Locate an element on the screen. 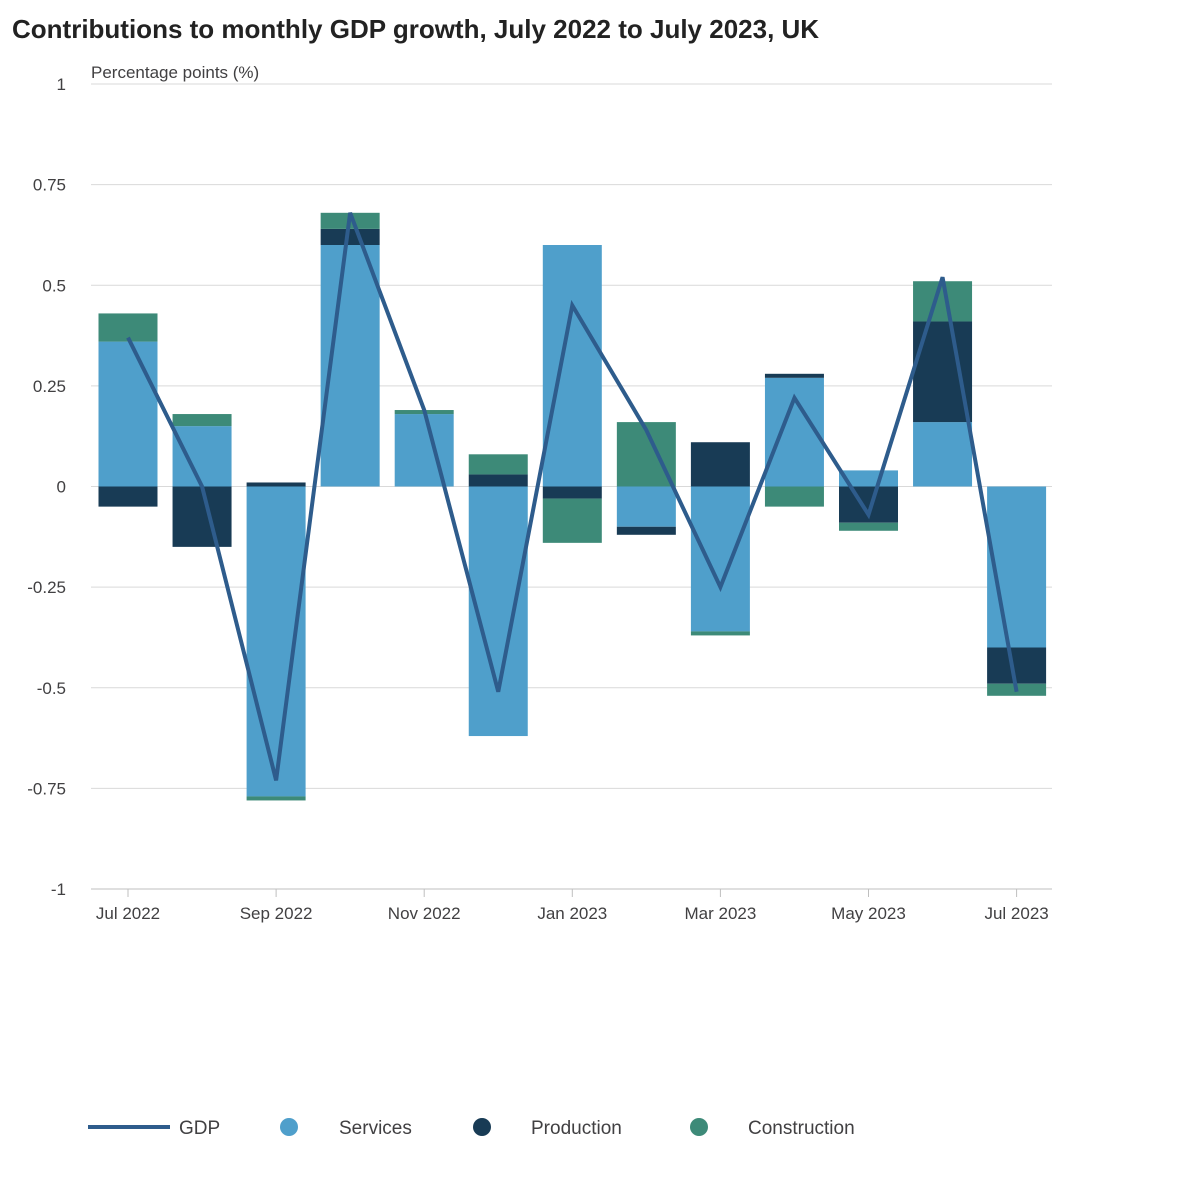 This screenshot has height=1185, width=1200. bar-construction-aug-2022 is located at coordinates (202, 420).